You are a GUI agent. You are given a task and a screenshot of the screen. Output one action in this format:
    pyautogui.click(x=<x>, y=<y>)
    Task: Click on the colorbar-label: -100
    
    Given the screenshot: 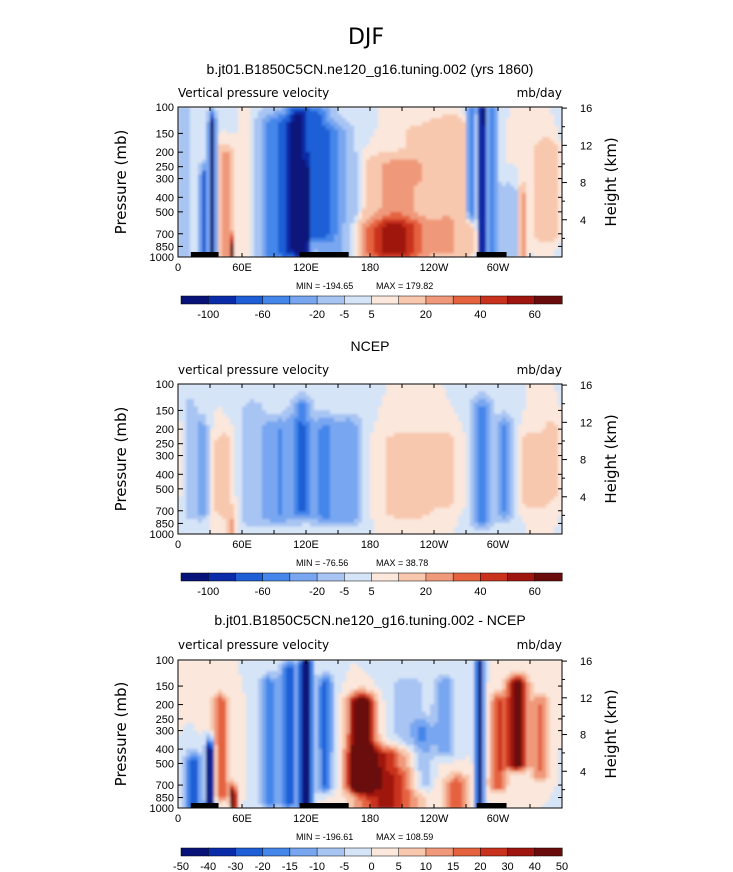 What is the action you would take?
    pyautogui.click(x=208, y=315)
    